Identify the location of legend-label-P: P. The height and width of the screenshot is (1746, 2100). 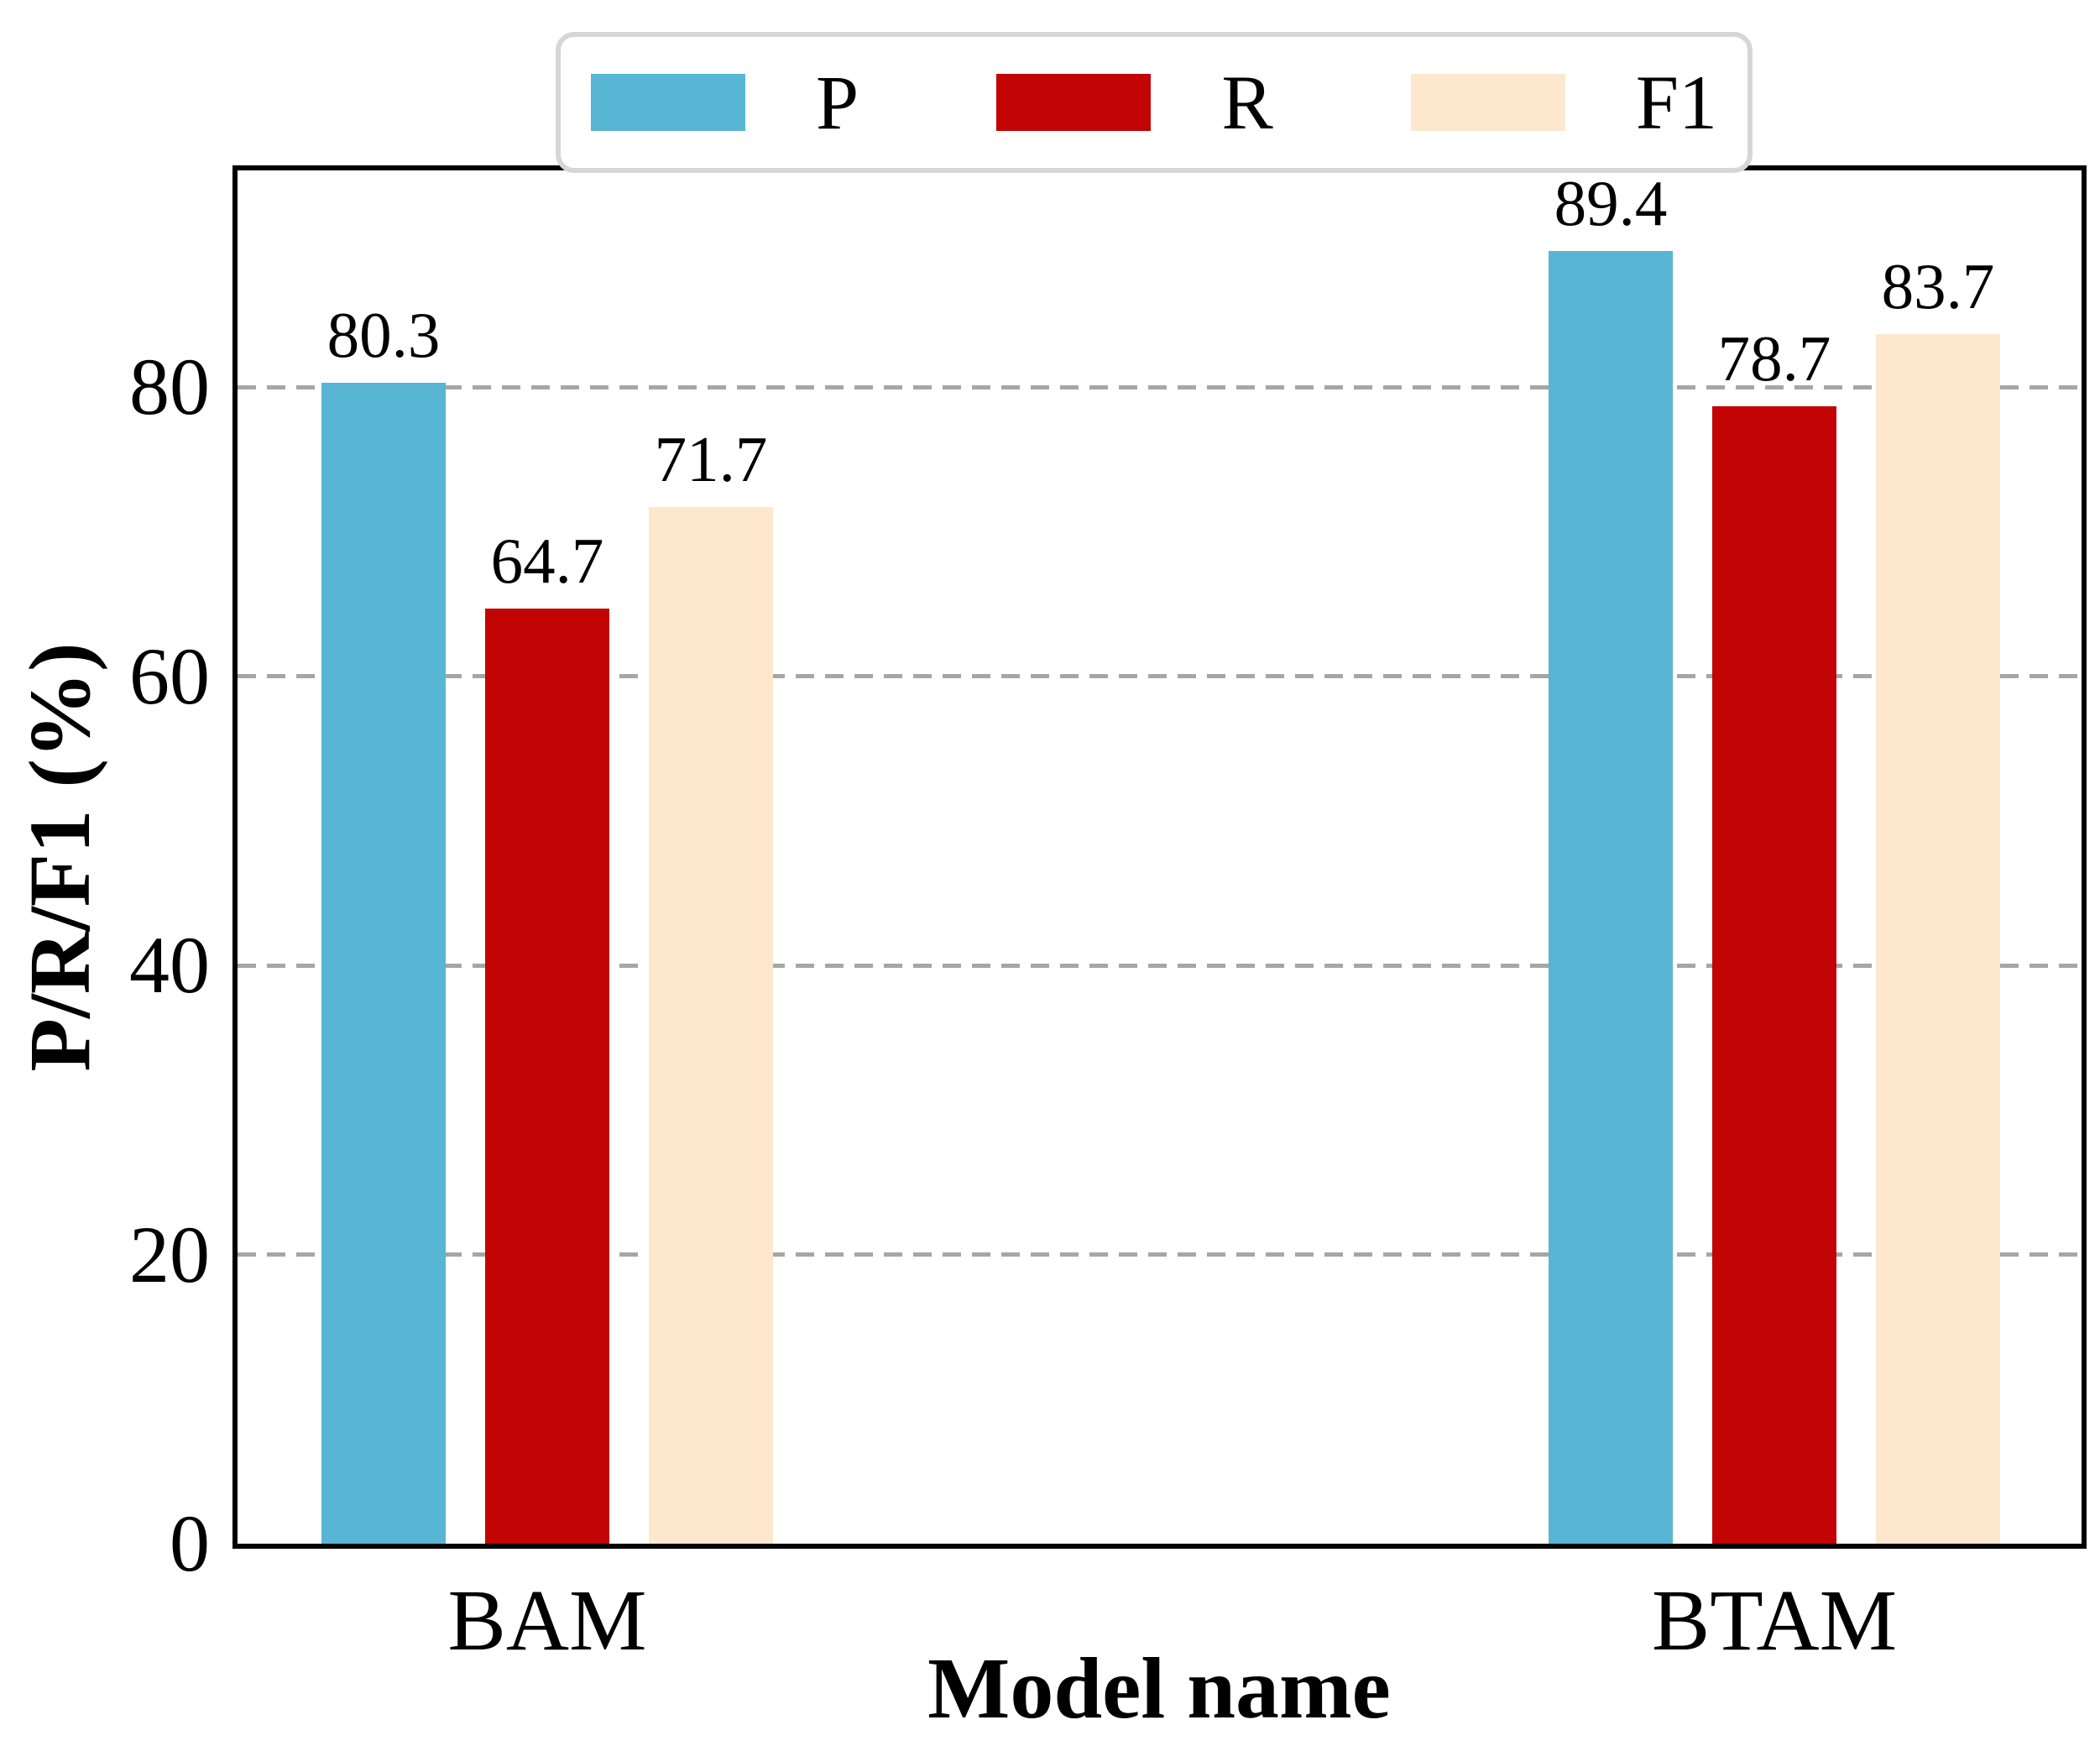
(838, 102).